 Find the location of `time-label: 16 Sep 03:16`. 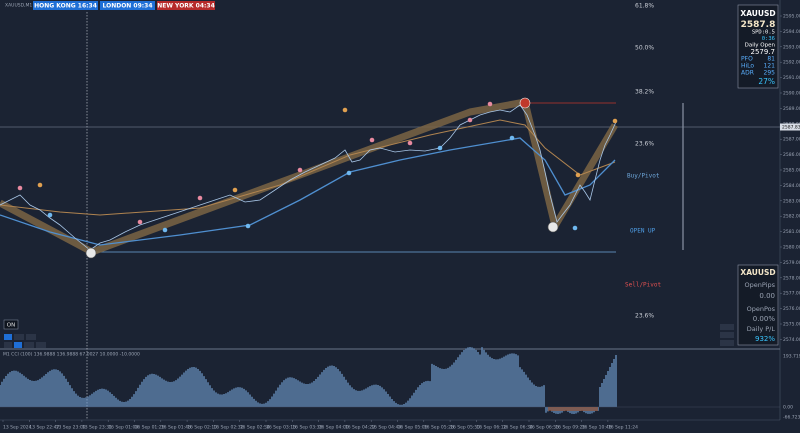

time-label: 16 Sep 03:16 is located at coordinates (281, 428).